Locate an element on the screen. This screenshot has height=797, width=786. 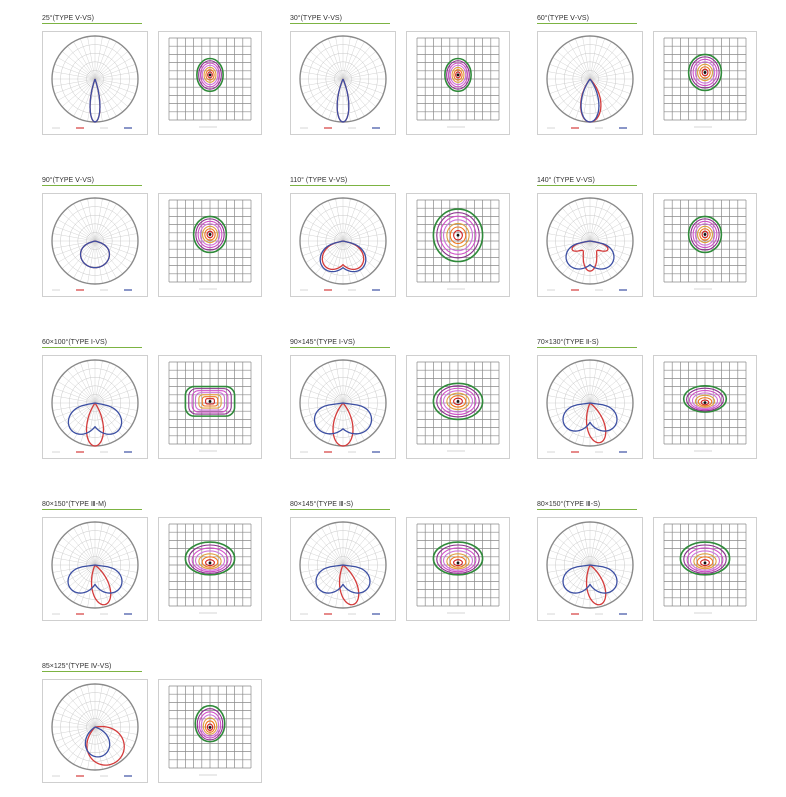
photometry-panel: 80×145°(TYPE Ⅲ-S) is located at coordinates (405, 565).